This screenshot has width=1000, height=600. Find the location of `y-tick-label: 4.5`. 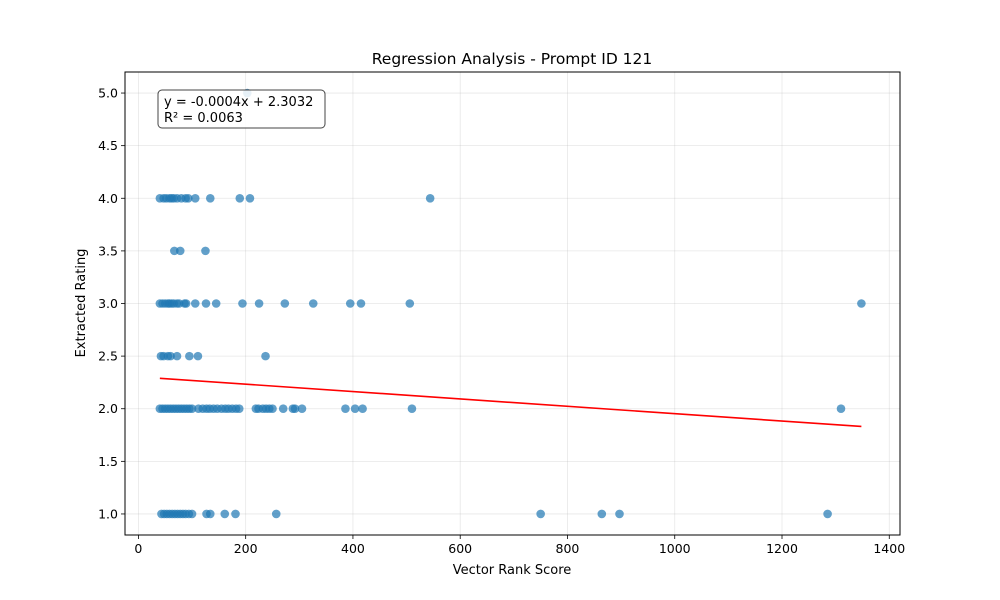

y-tick-label: 4.5 is located at coordinates (108, 145).